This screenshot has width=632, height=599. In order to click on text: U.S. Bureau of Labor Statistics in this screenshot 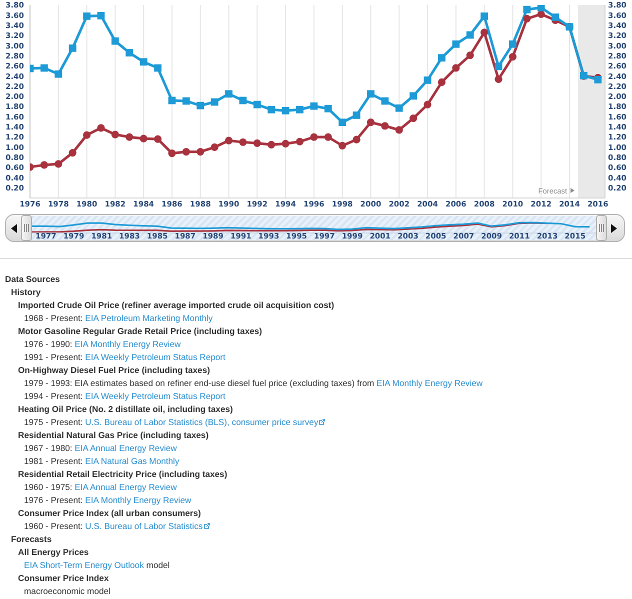, I will do `click(144, 525)`.